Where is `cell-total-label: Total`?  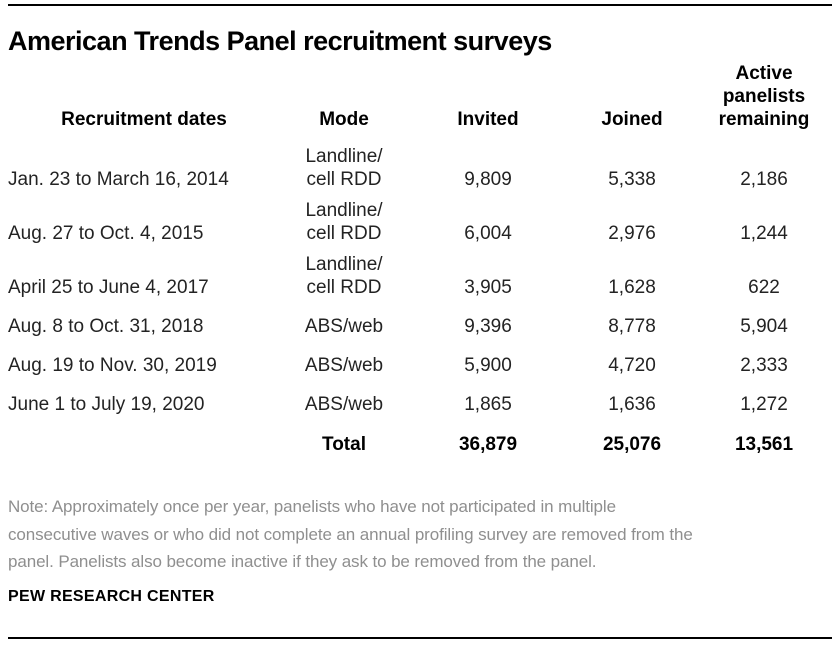
cell-total-label: Total is located at coordinates (344, 444).